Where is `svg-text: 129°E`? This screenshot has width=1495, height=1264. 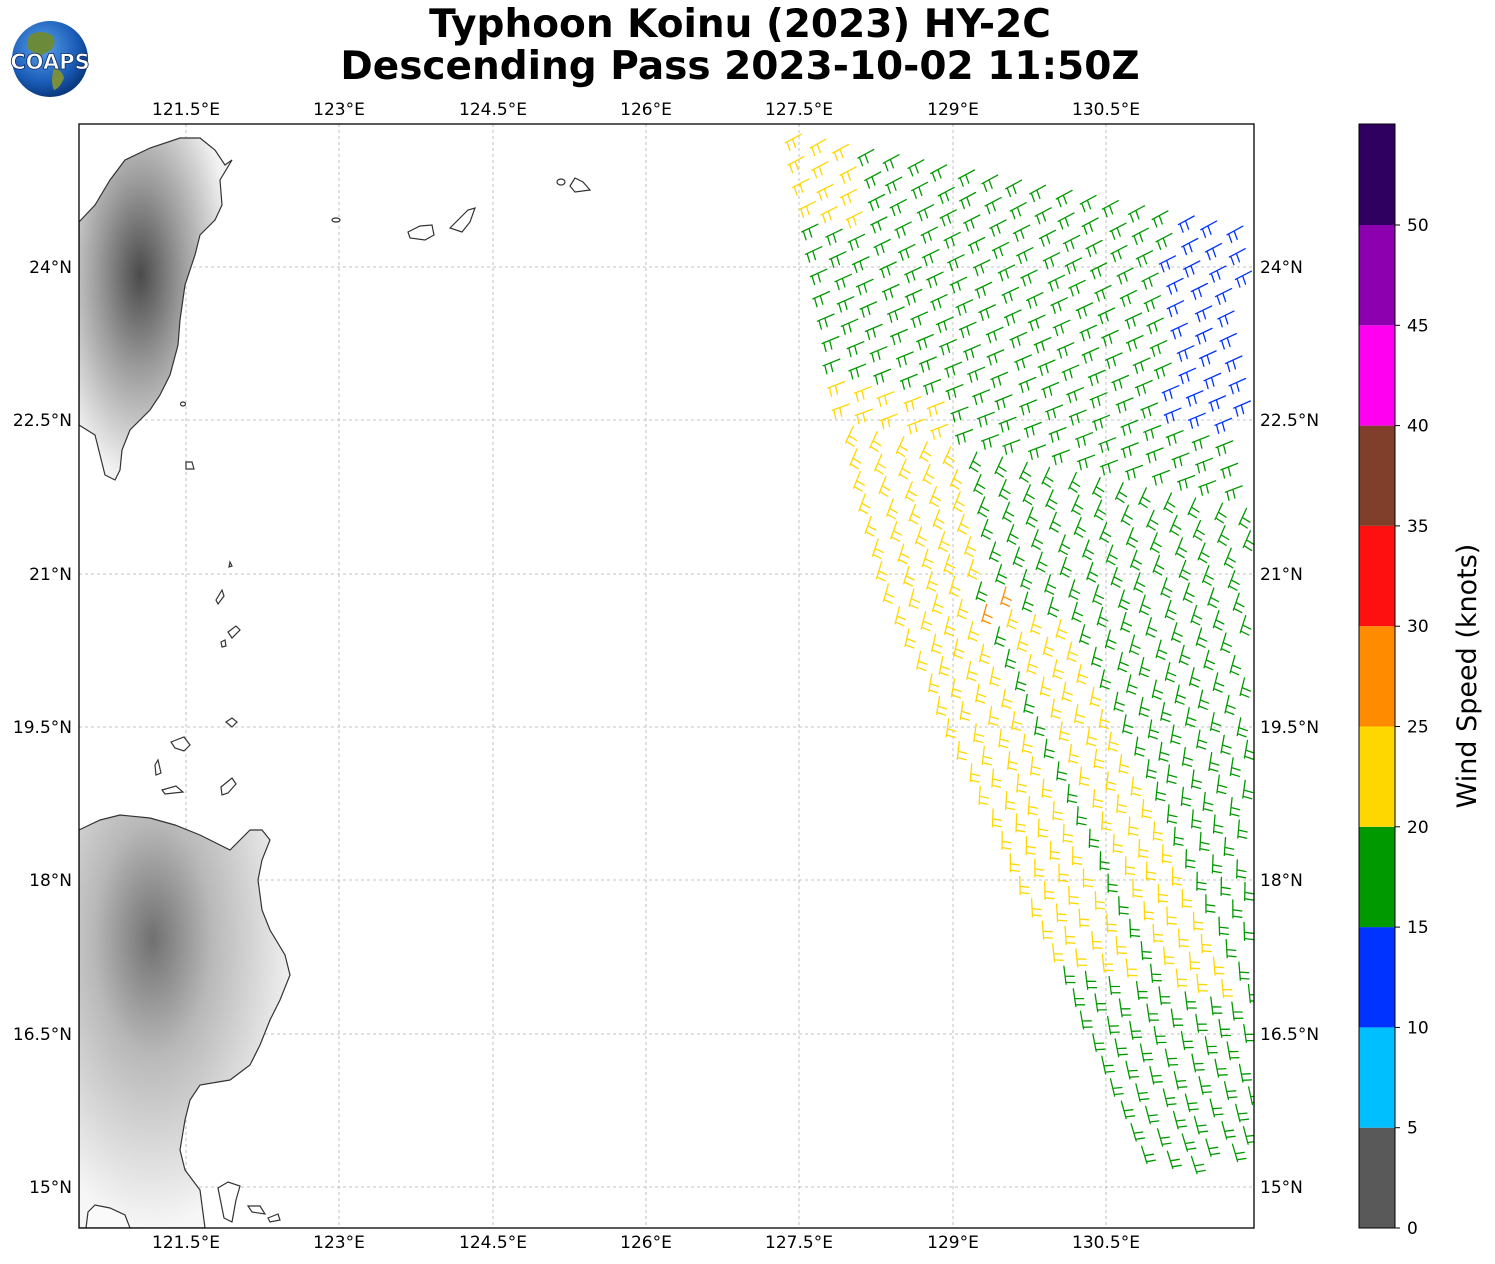 svg-text: 129°E is located at coordinates (953, 1243).